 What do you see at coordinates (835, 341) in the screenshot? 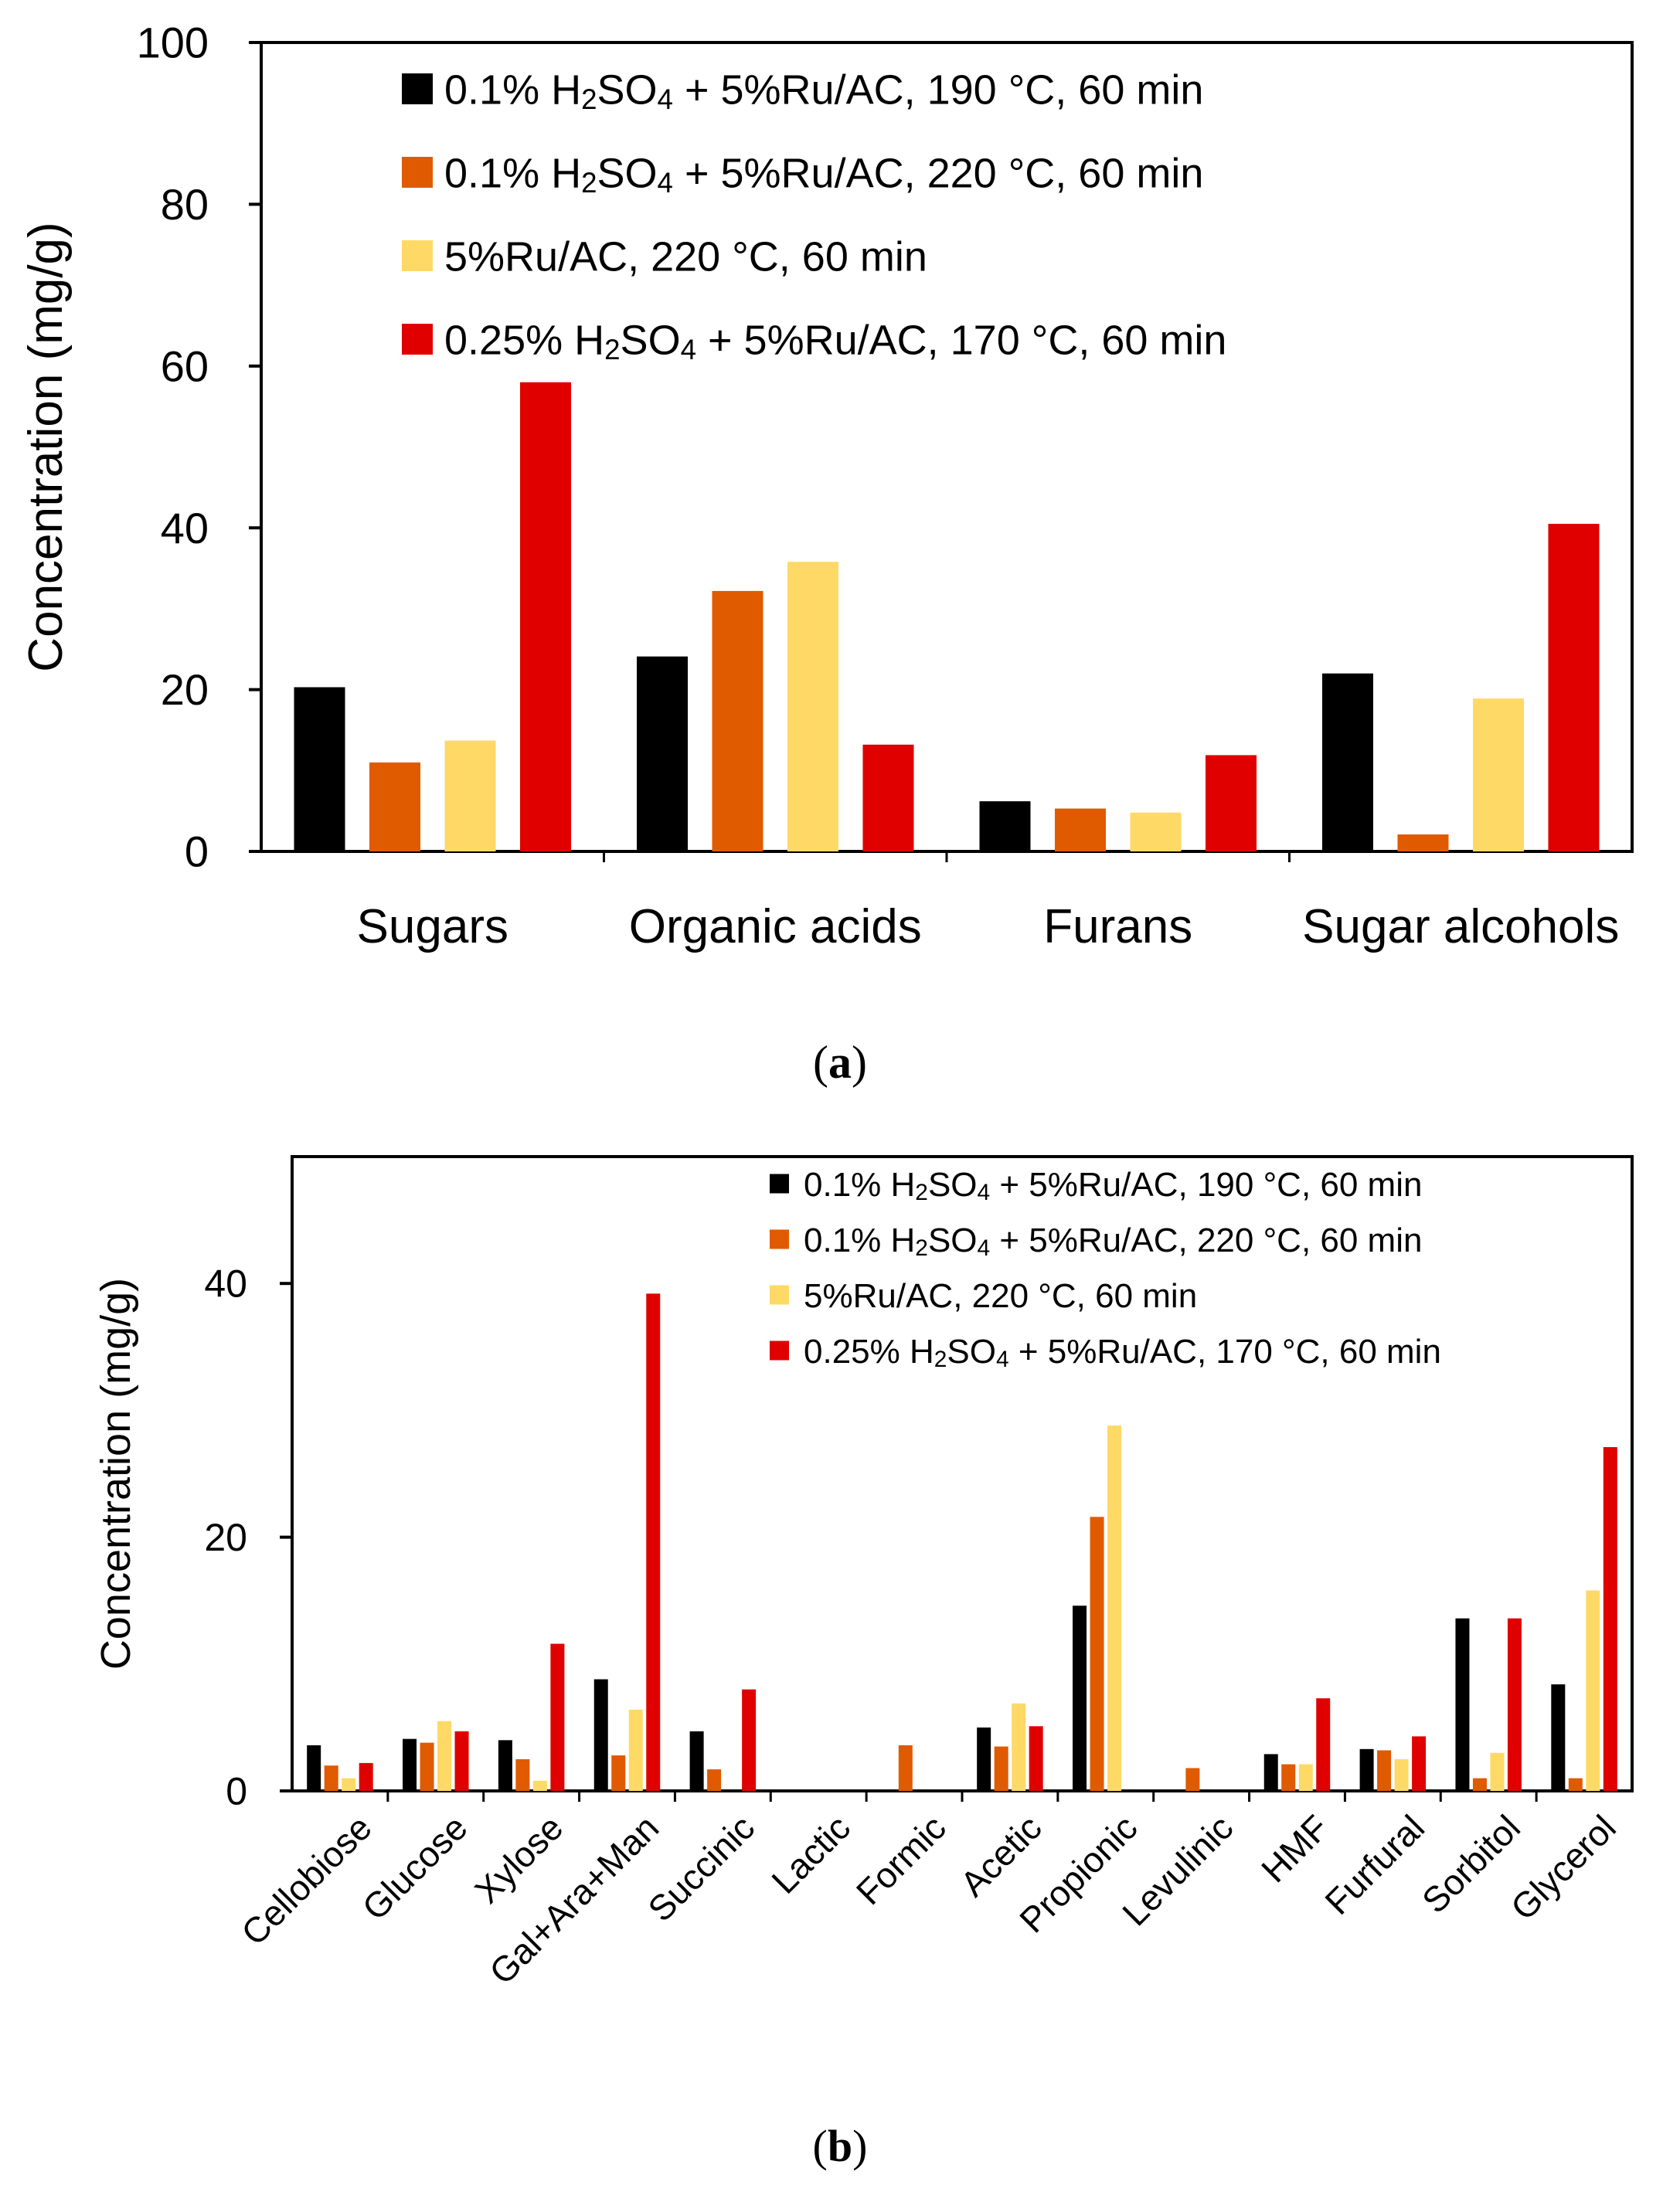
I see `legend-entry-4: 0.25% H2SO4 + 5%Ru/AC, 170 °C, 60 min` at bounding box center [835, 341].